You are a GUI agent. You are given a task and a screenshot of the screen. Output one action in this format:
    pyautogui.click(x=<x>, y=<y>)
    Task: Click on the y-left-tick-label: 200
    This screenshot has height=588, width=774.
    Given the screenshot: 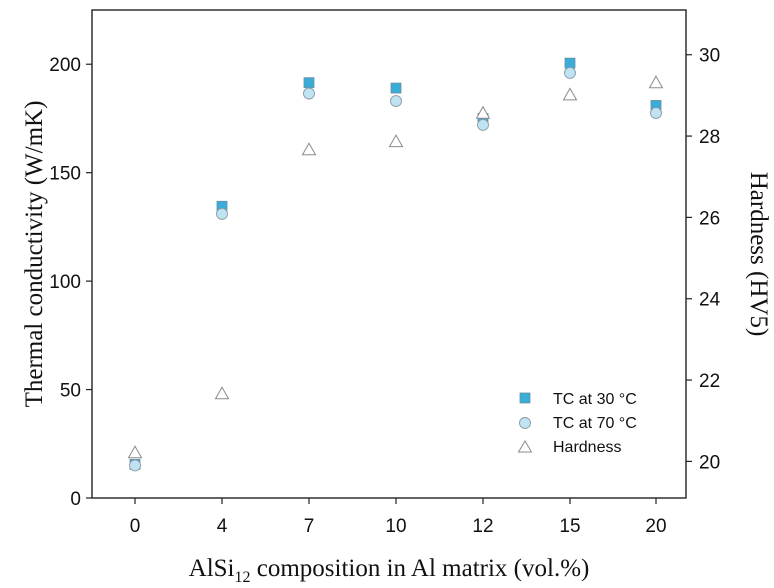 What is the action you would take?
    pyautogui.click(x=65, y=65)
    